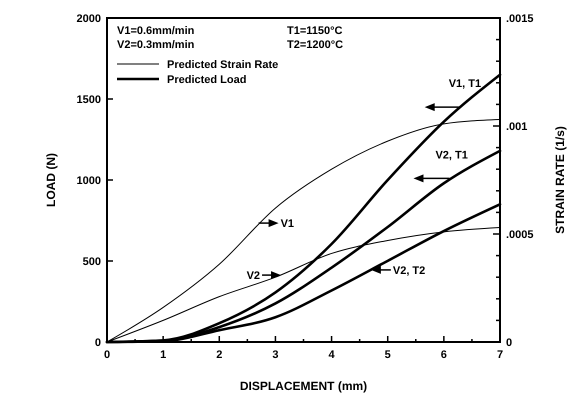 The height and width of the screenshot is (406, 577). I want to click on x-tick-label: 0, so click(107, 355).